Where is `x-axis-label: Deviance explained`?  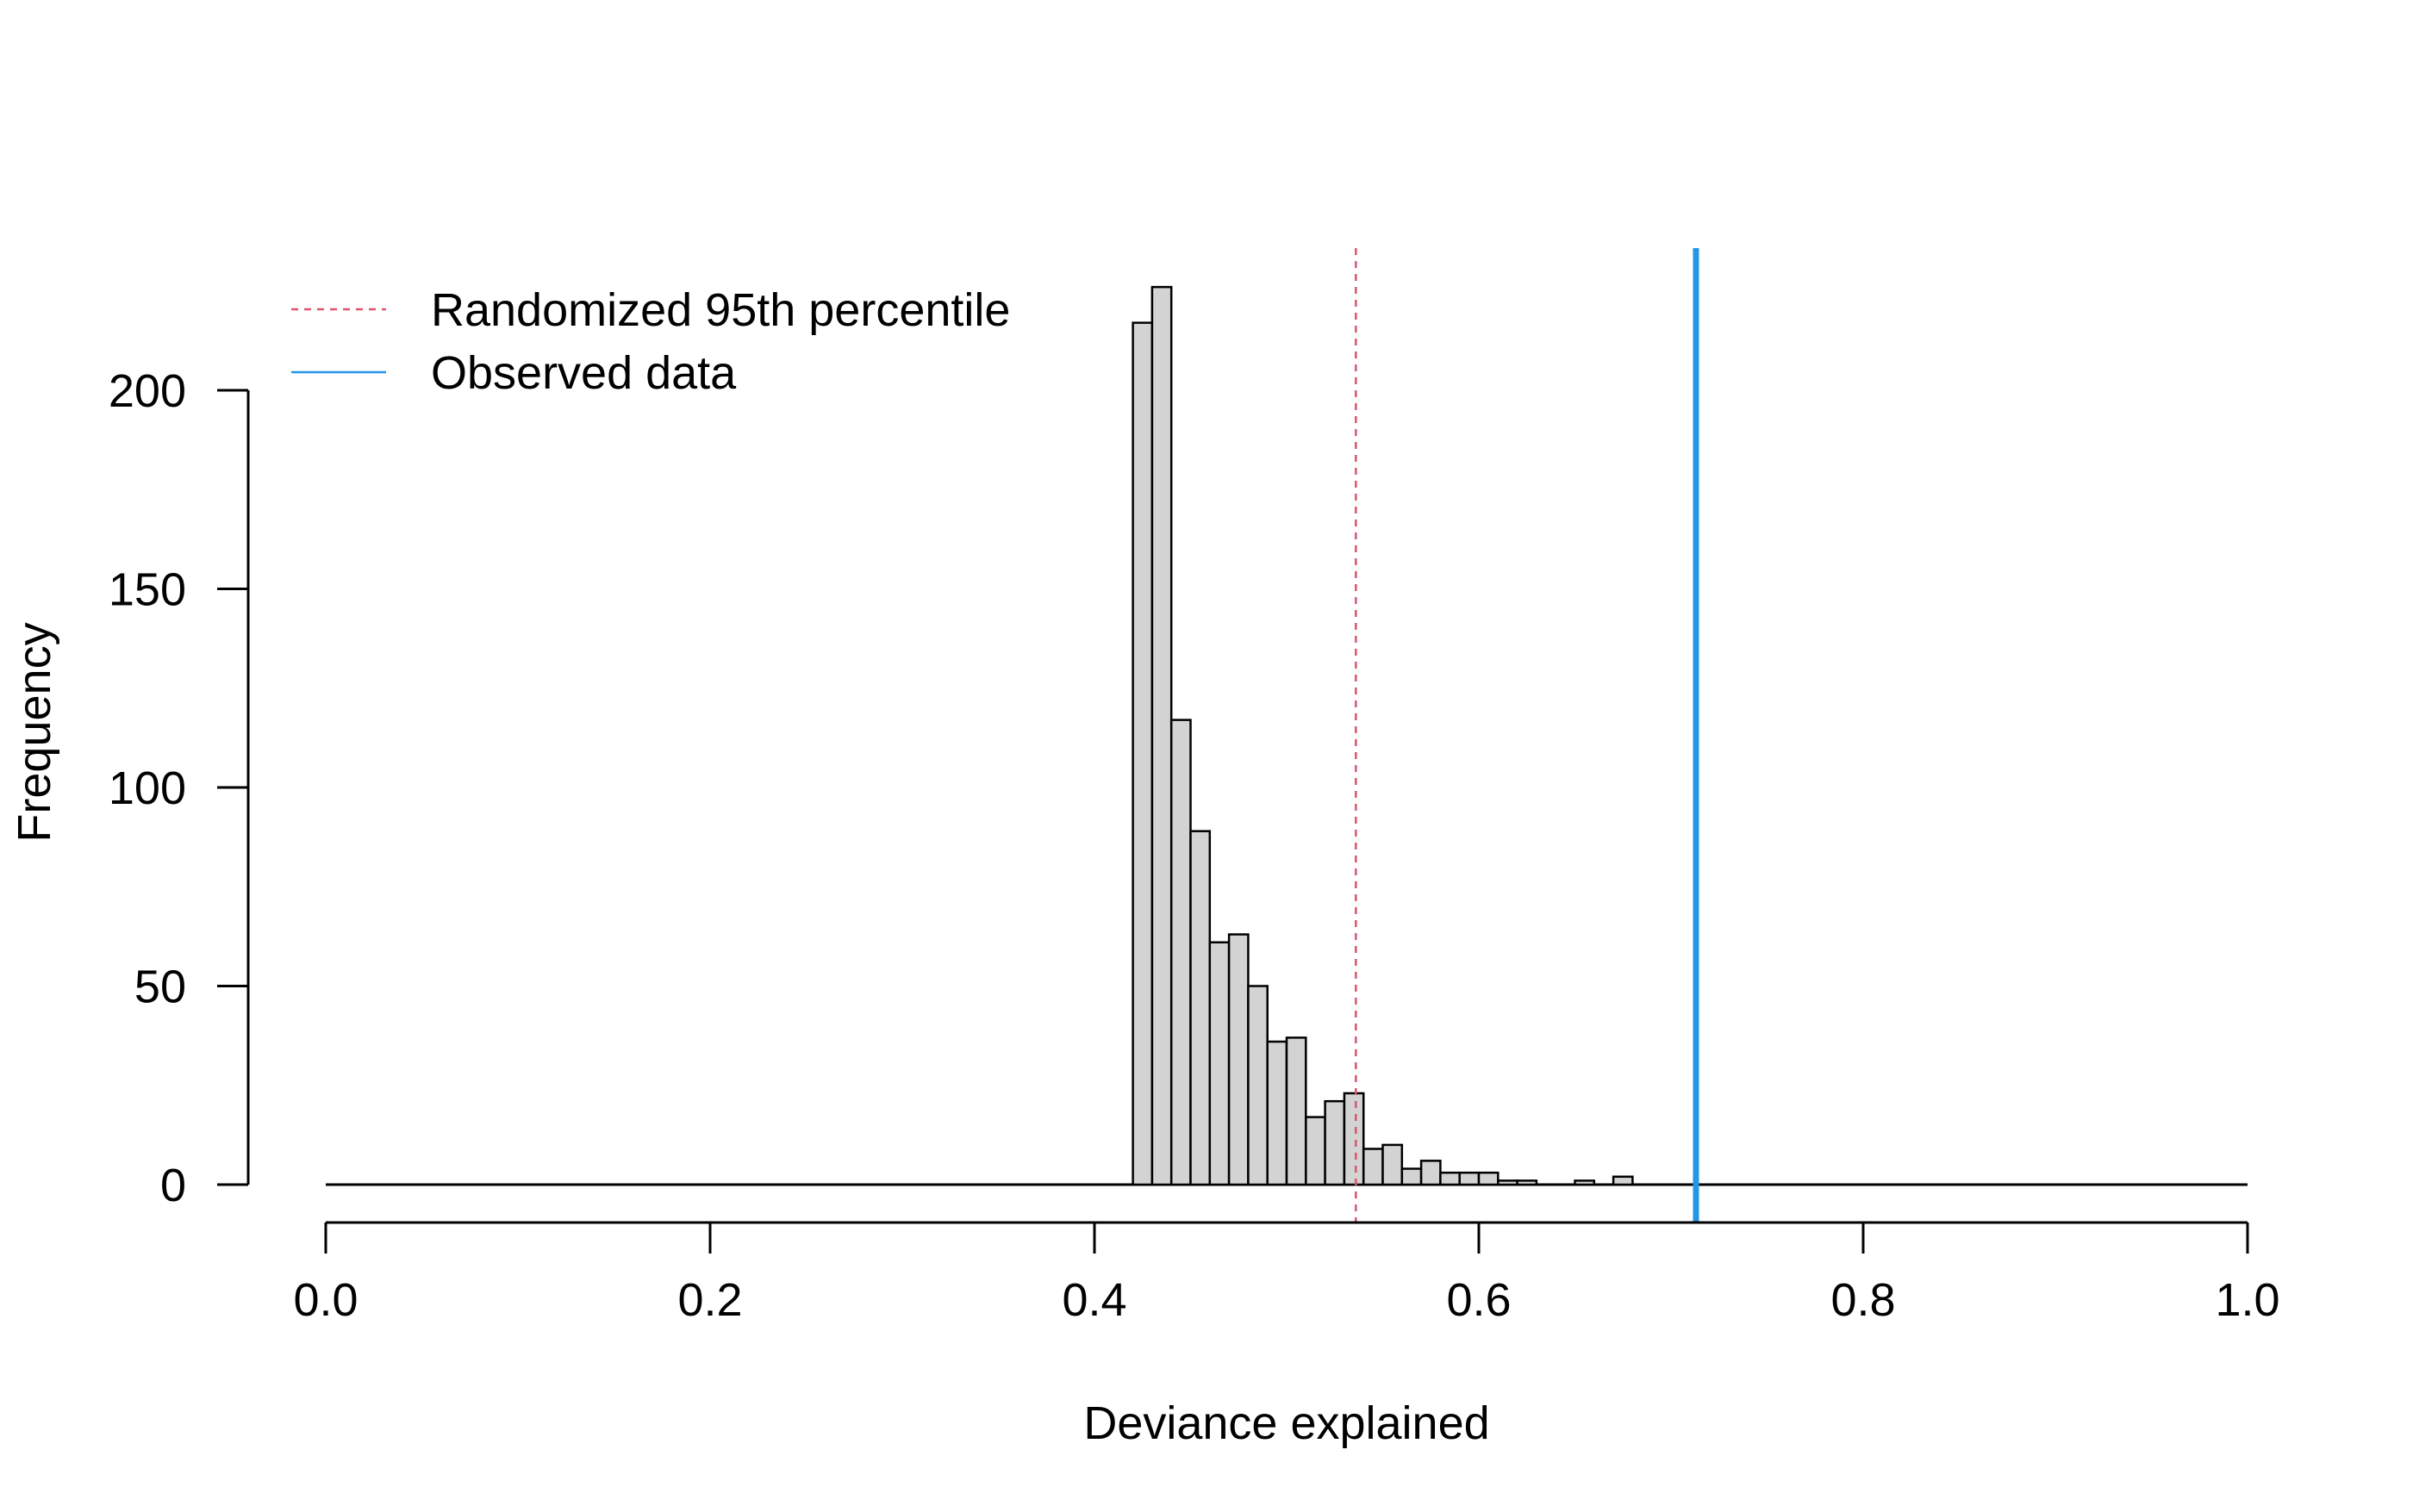
x-axis-label: Deviance explained is located at coordinates (1286, 1423).